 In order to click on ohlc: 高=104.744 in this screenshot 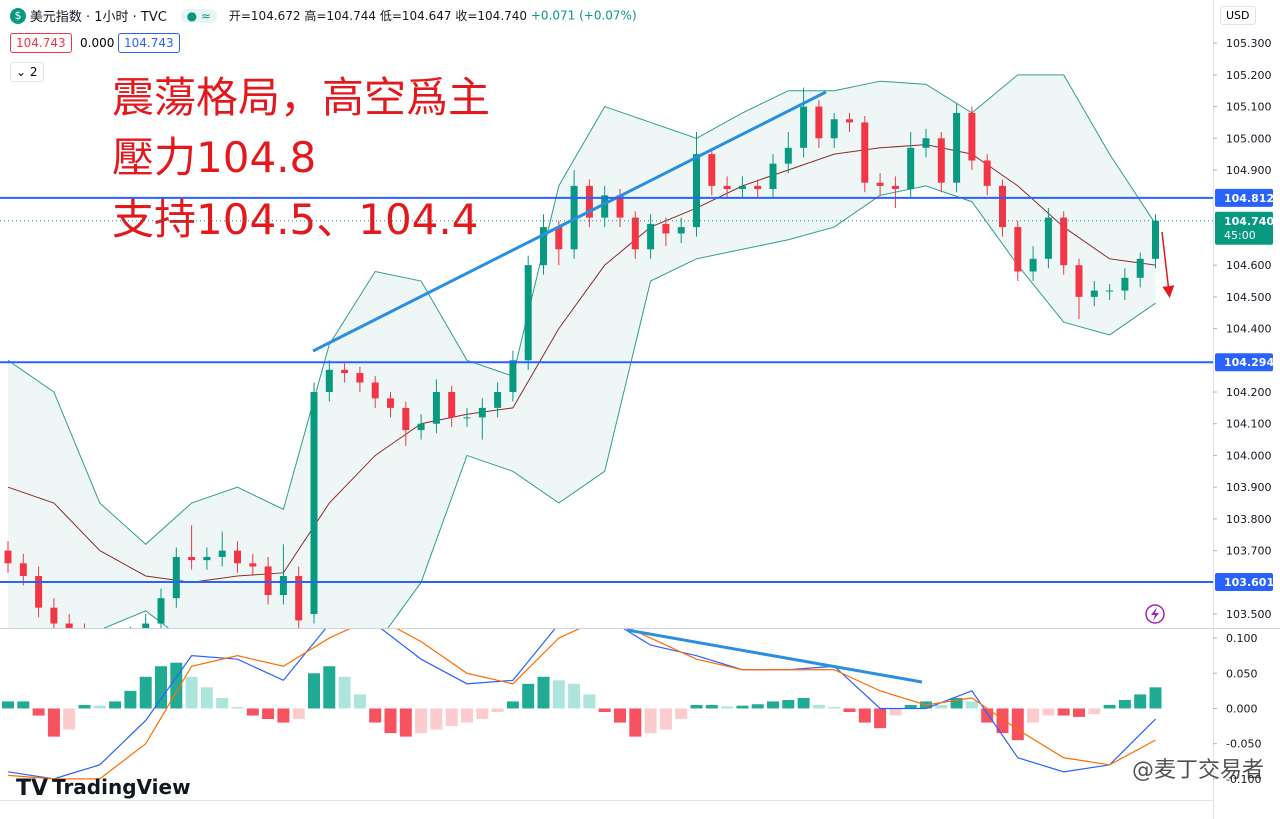, I will do `click(340, 16)`.